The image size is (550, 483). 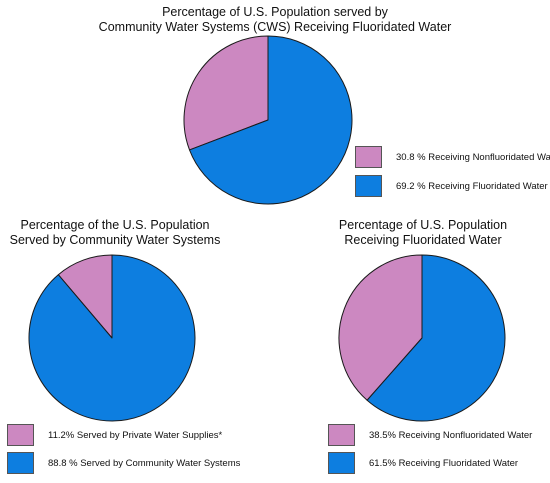 What do you see at coordinates (473, 157) in the screenshot?
I see `legend-label: 30.8 % Receiving Nonfluoridated Water` at bounding box center [473, 157].